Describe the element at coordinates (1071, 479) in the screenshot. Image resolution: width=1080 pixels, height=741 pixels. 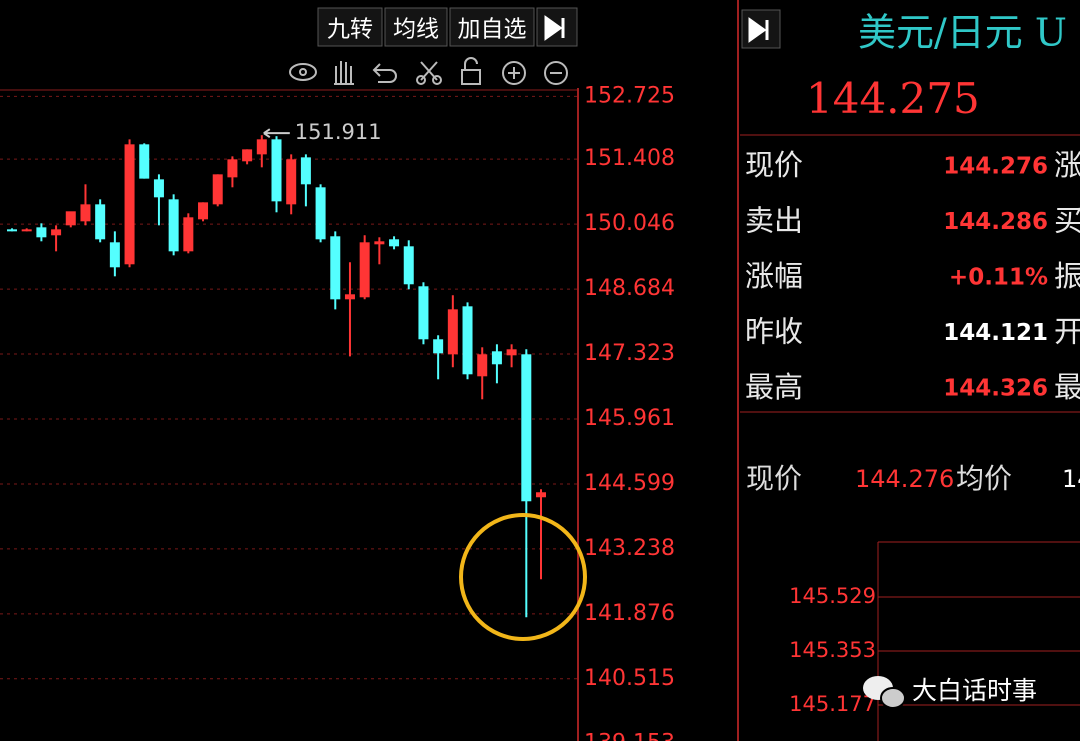
I see `minute-avg: 14` at that location.